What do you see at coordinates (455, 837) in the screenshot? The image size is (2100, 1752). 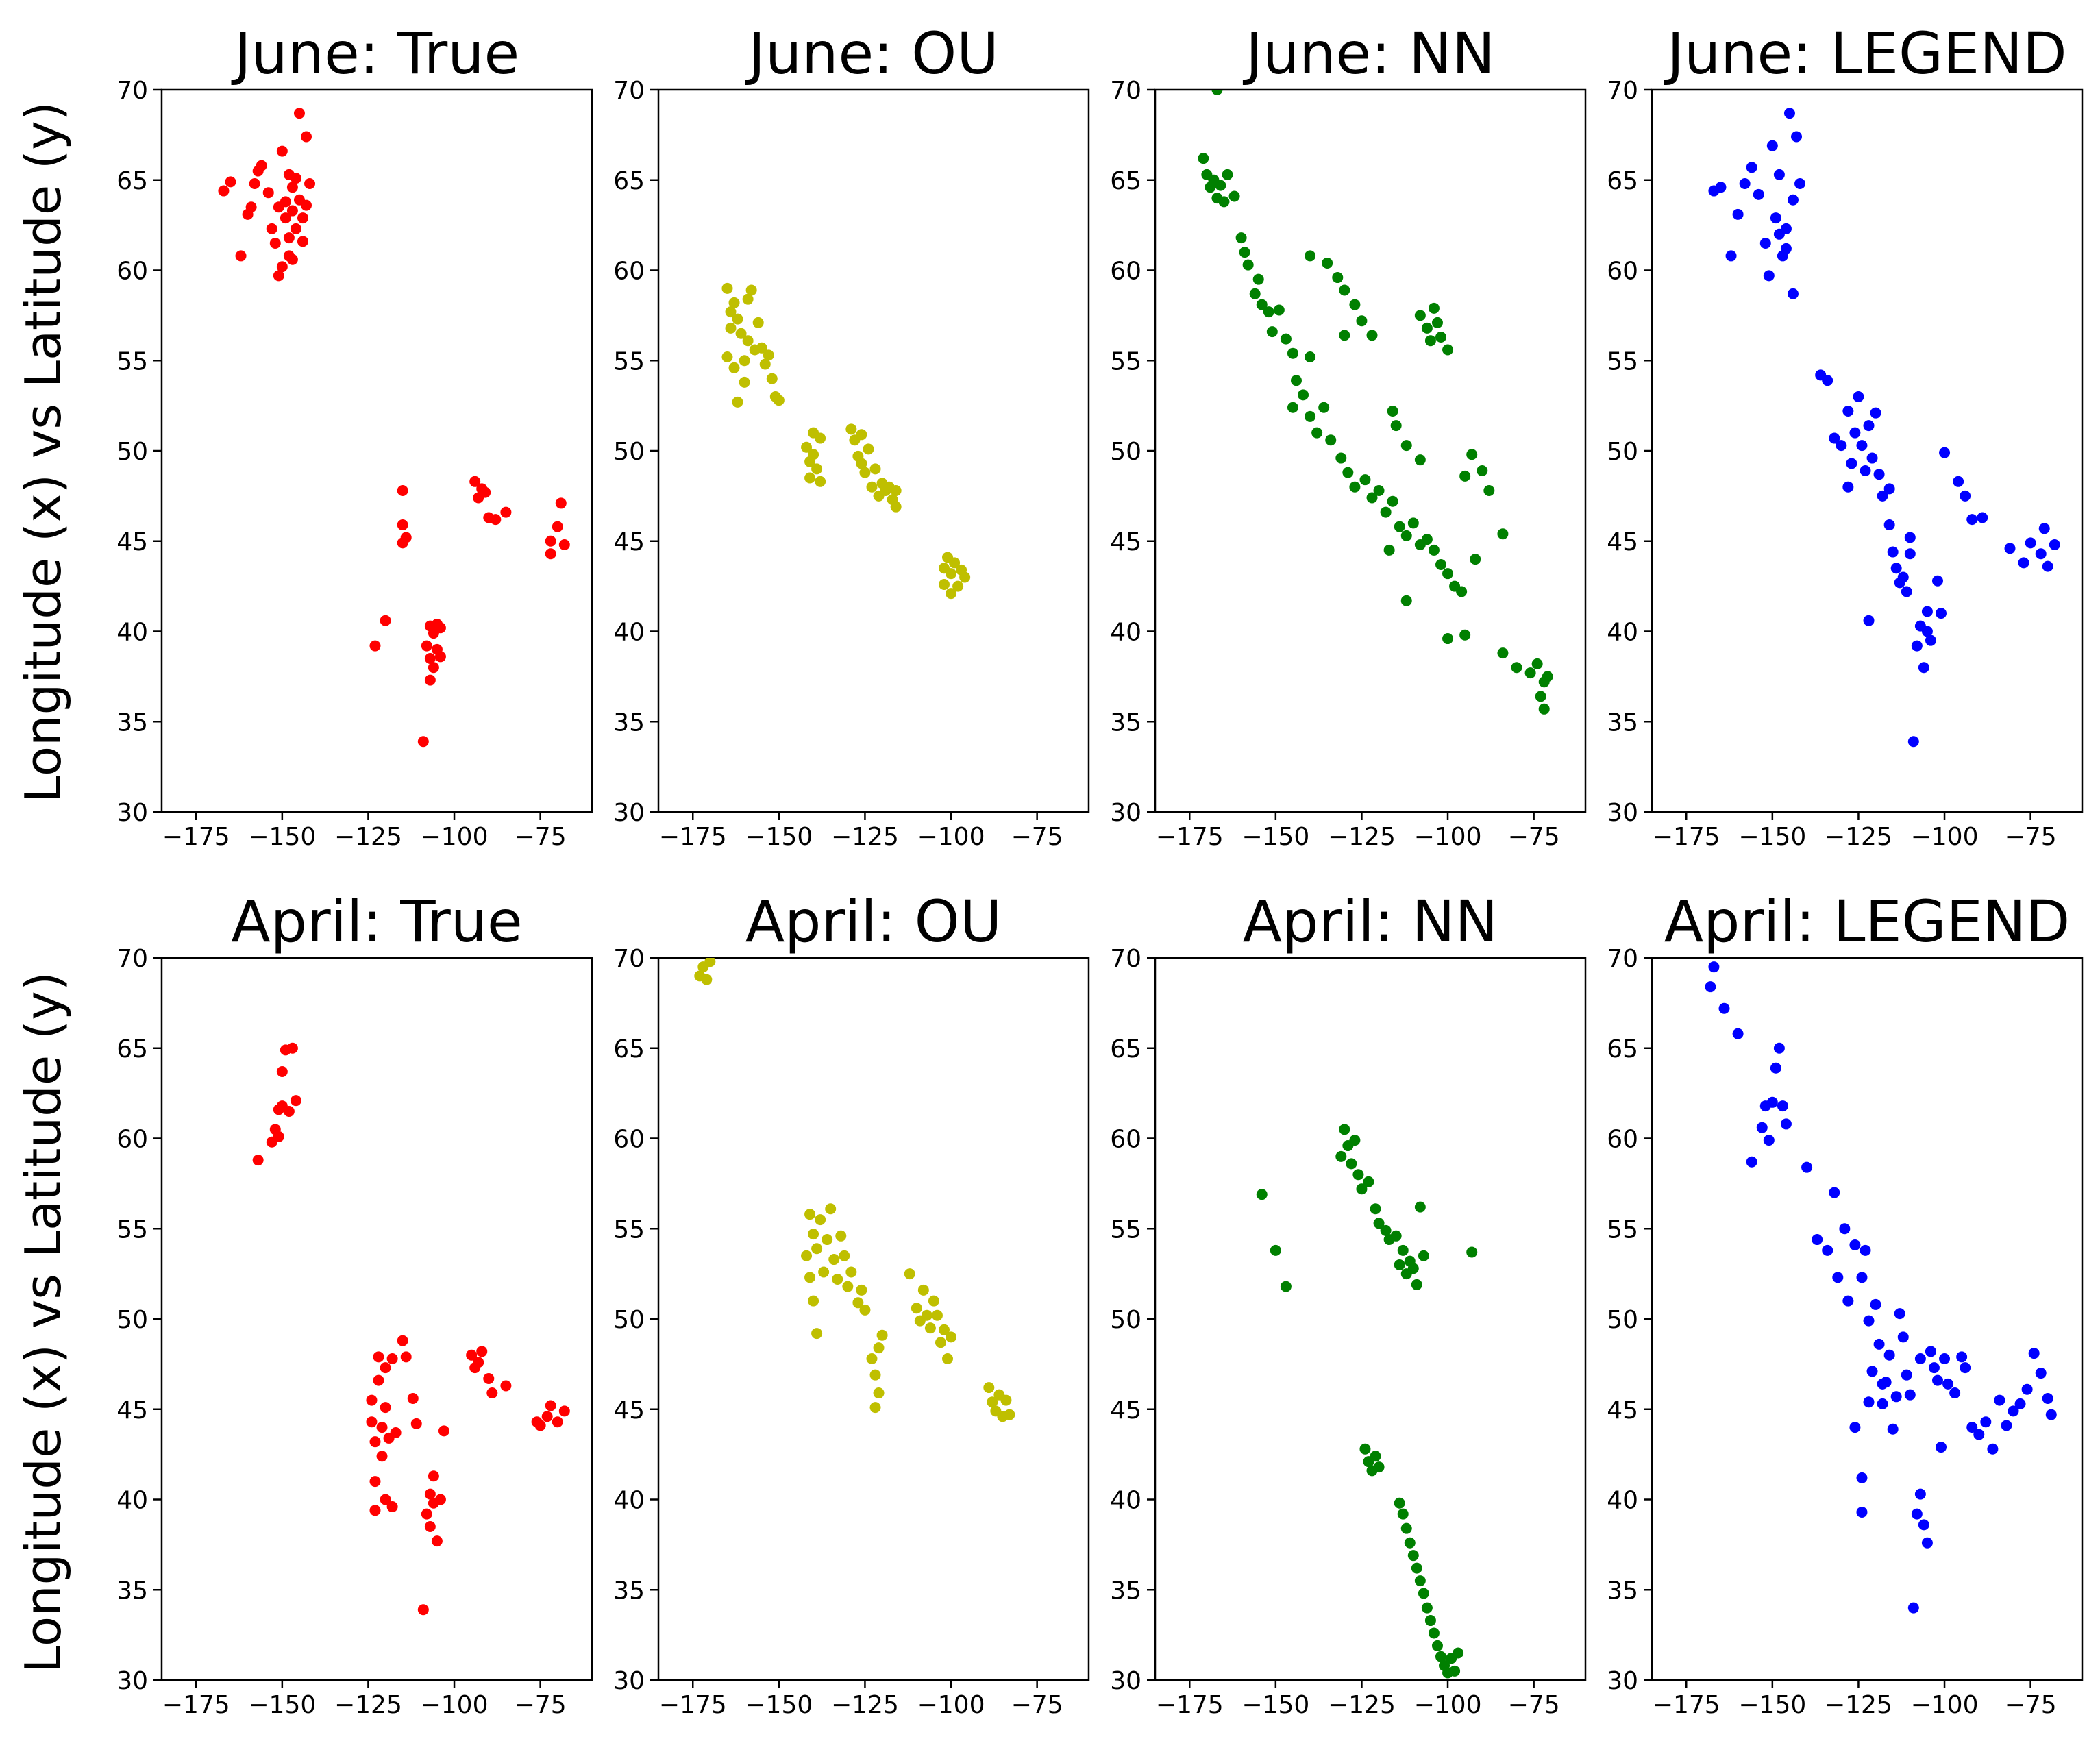 I see `x-tick-label: −100` at bounding box center [455, 837].